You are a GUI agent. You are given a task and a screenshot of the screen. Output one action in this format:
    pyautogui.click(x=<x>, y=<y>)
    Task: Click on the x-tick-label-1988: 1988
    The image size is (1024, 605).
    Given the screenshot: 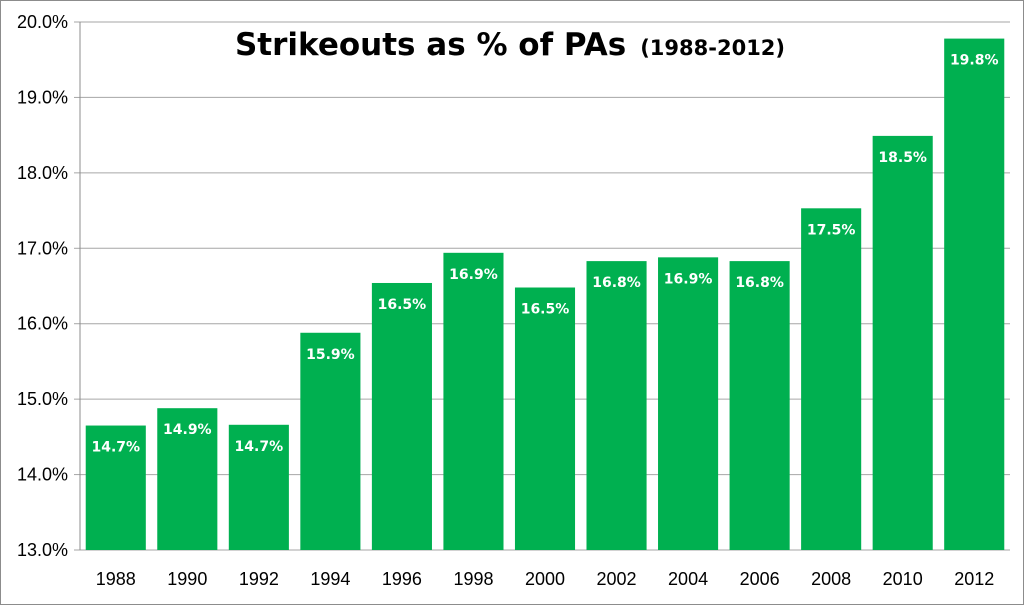 What is the action you would take?
    pyautogui.click(x=116, y=579)
    